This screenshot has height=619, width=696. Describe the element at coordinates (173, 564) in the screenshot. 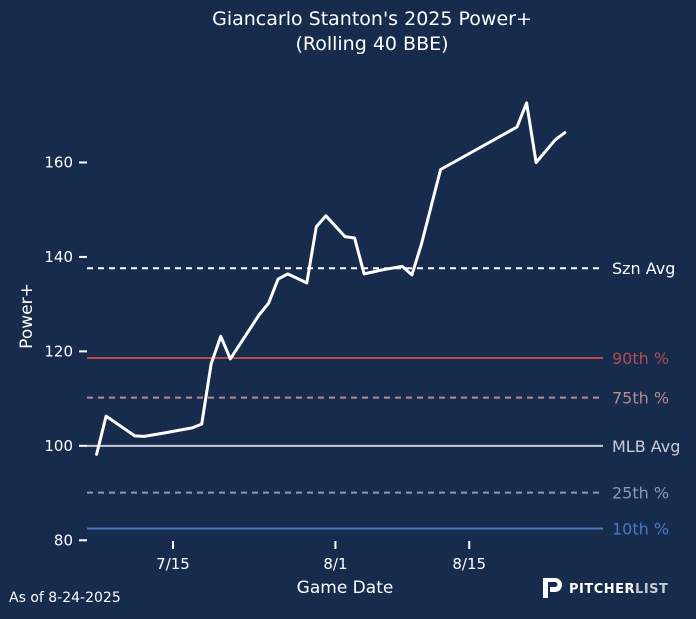

I see `x-tick-label: 7/15` at that location.